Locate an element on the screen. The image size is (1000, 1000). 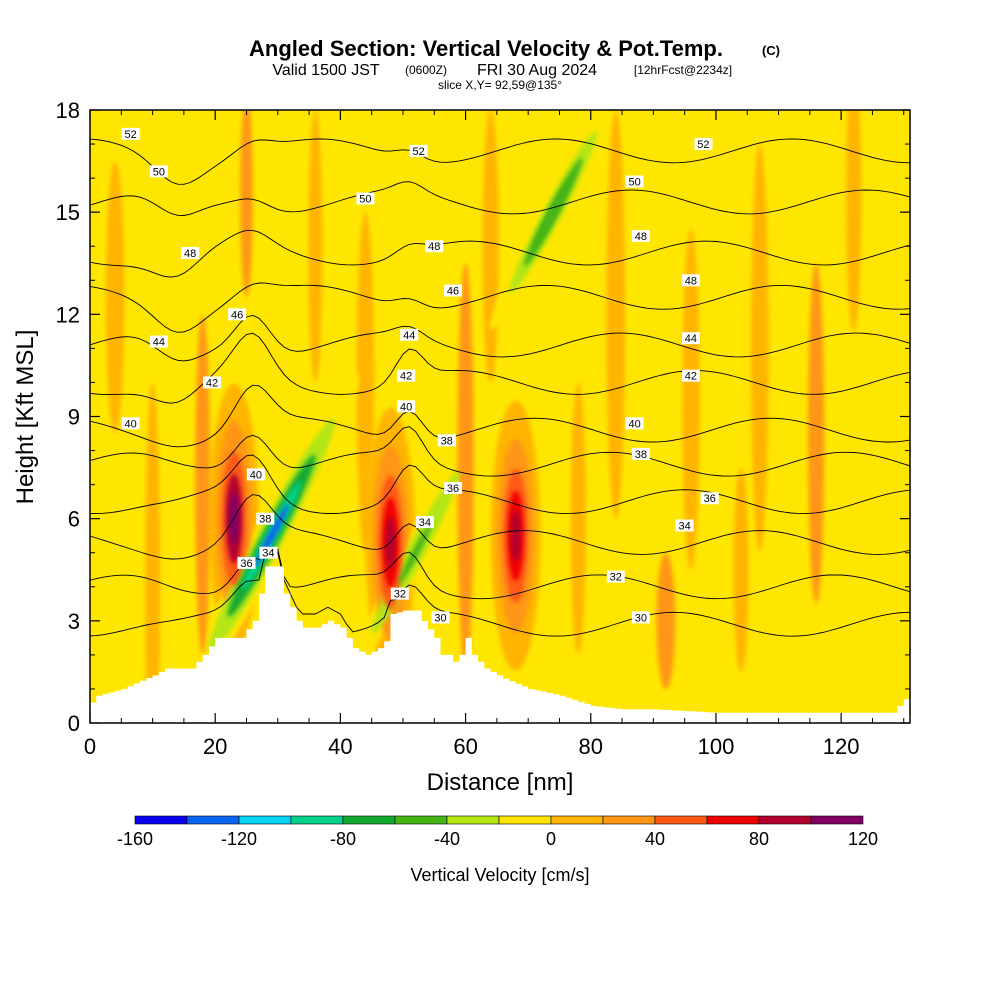
isentrope-label-text: 38 is located at coordinates (641, 455).